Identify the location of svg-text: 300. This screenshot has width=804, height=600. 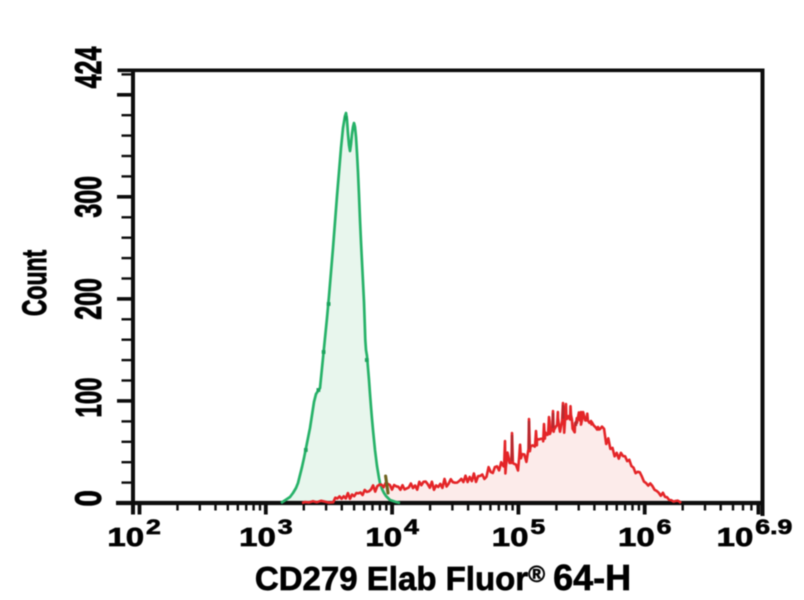
(88, 197).